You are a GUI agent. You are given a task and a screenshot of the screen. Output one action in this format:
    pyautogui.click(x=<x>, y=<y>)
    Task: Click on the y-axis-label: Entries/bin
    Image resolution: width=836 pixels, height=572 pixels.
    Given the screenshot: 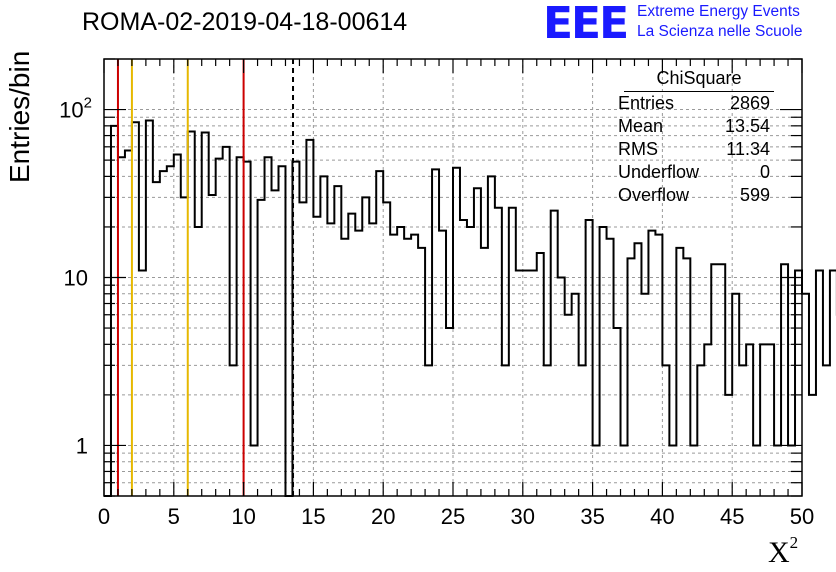 What is the action you would take?
    pyautogui.click(x=19, y=116)
    